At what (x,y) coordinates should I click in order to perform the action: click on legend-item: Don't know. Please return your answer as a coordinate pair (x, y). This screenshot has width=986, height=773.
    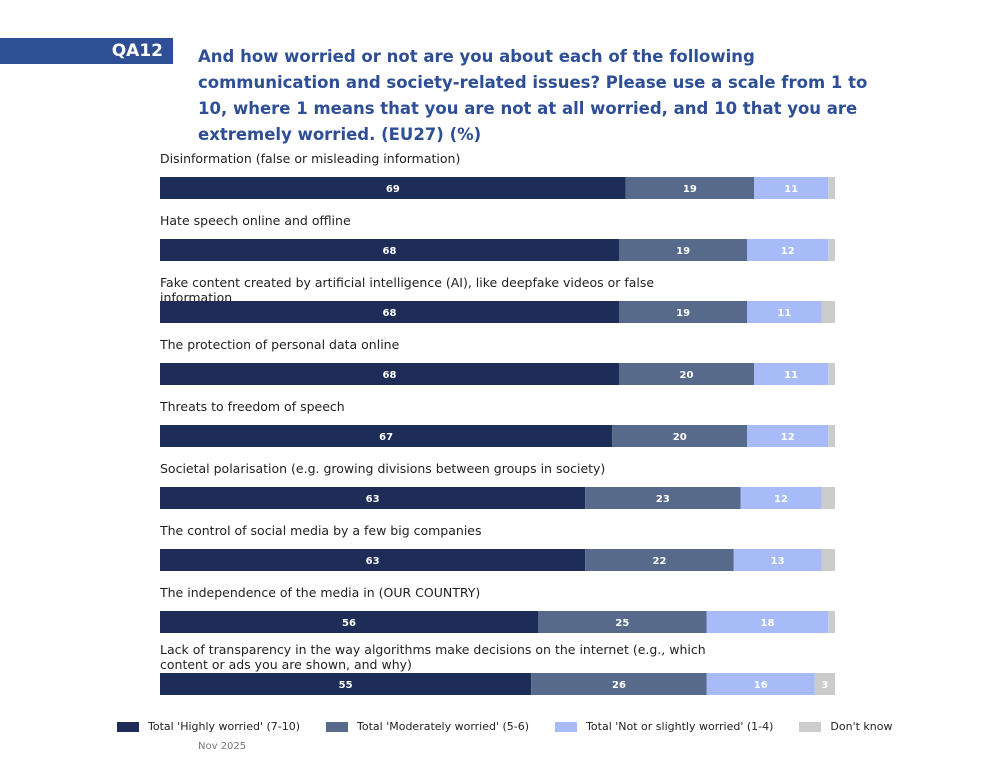
    Looking at the image, I should click on (846, 726).